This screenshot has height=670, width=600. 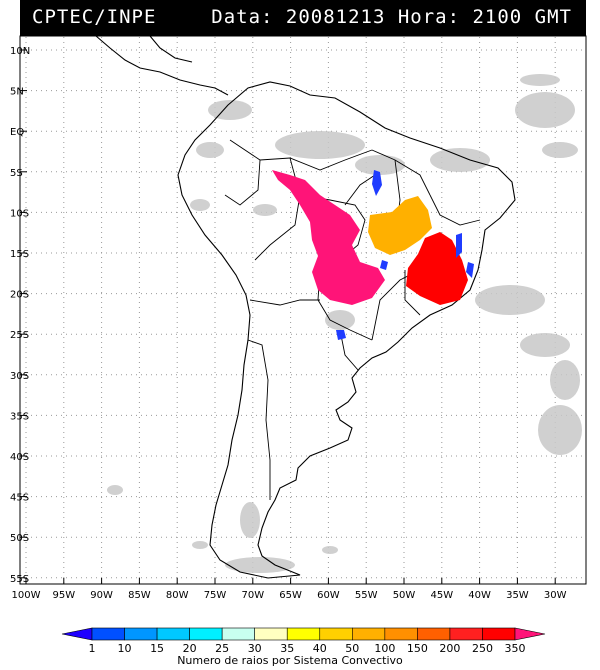 I want to click on system-1-e, so click(x=384, y=265).